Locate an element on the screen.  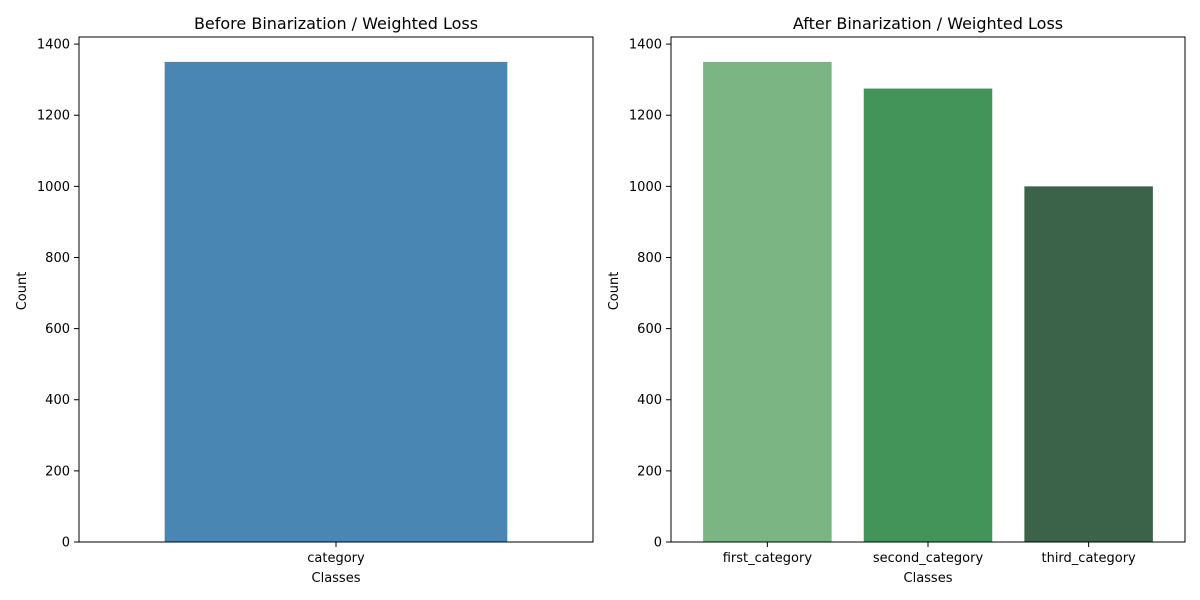
chart-title: After Binarization / Weighted Loss is located at coordinates (928, 23).